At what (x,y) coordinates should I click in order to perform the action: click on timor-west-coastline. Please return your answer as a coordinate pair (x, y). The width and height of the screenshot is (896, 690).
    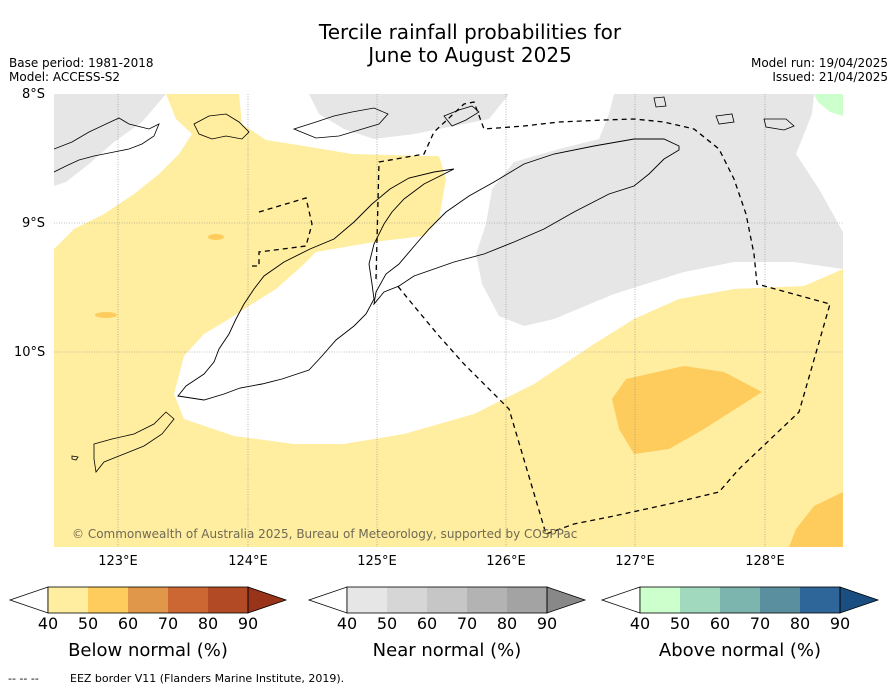
    Looking at the image, I should click on (316, 284).